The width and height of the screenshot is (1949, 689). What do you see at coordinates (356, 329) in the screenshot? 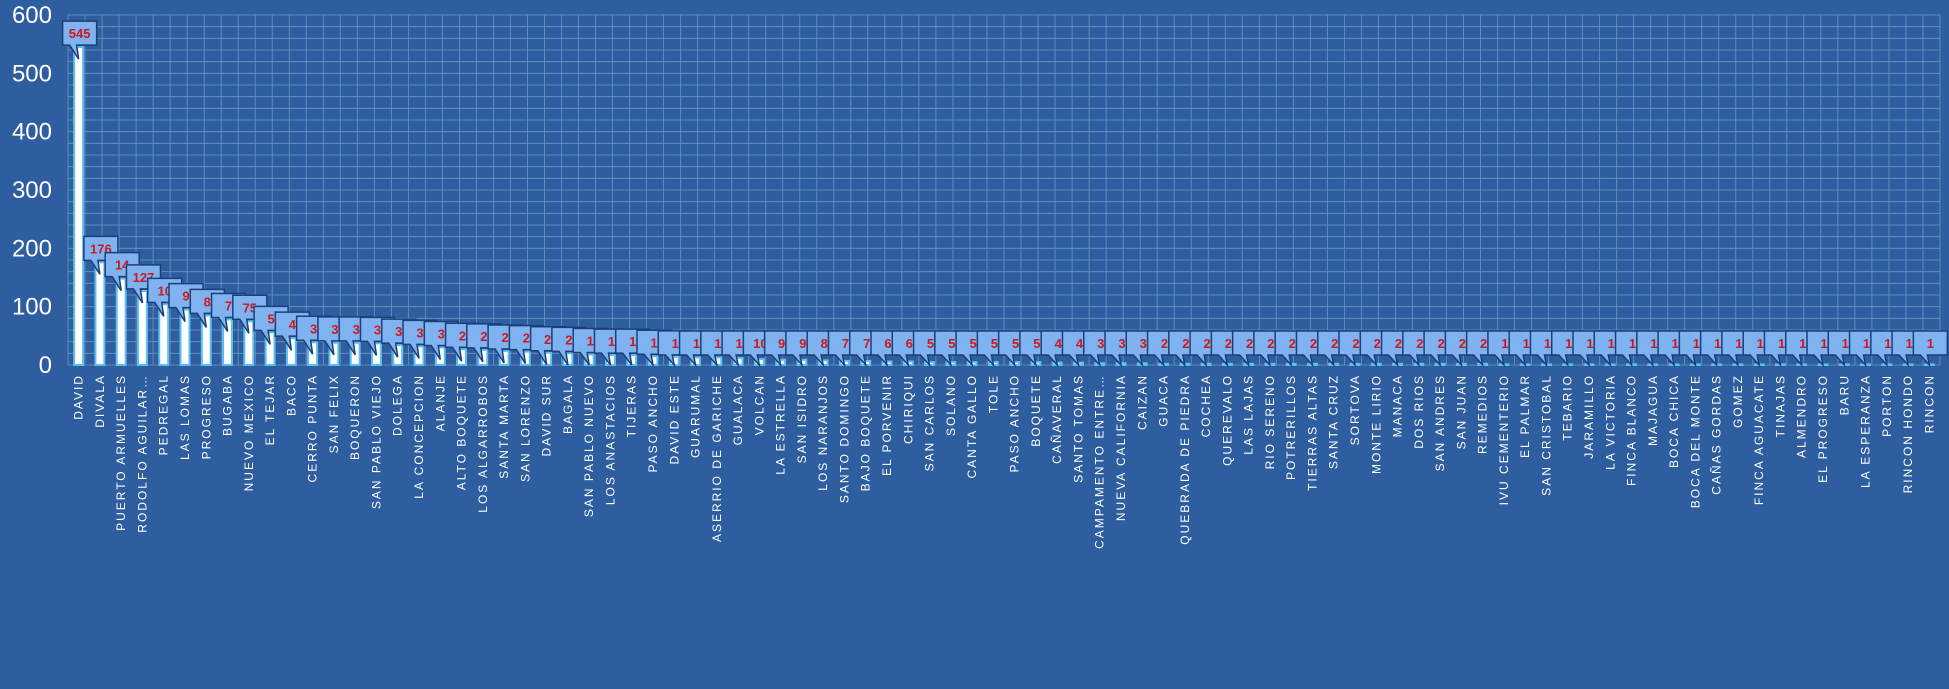
I see `data-label-13: 3` at bounding box center [356, 329].